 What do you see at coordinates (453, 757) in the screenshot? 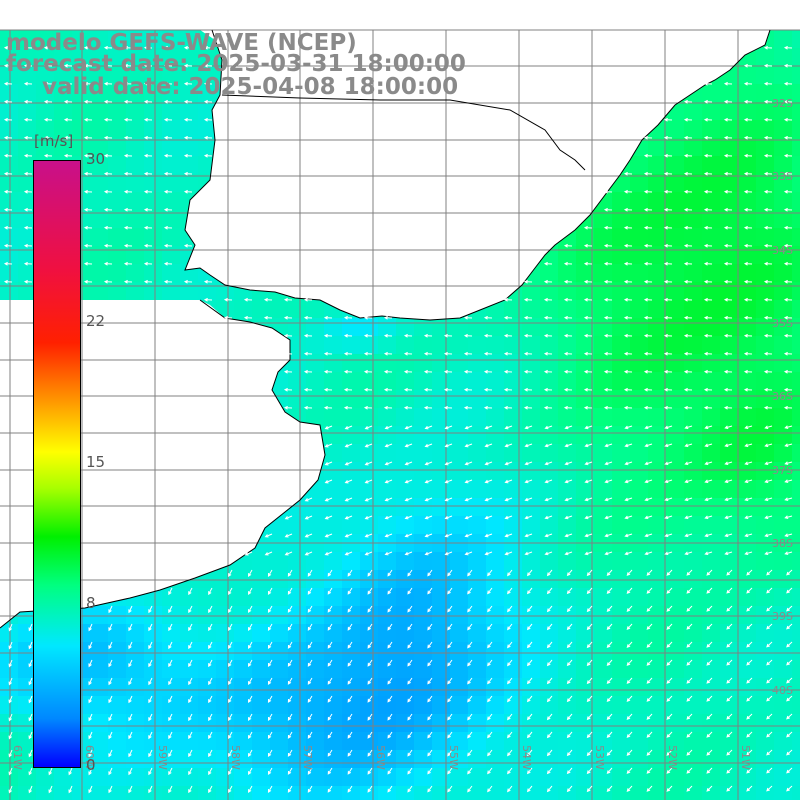
I see `longitude-label: 55W` at bounding box center [453, 757].